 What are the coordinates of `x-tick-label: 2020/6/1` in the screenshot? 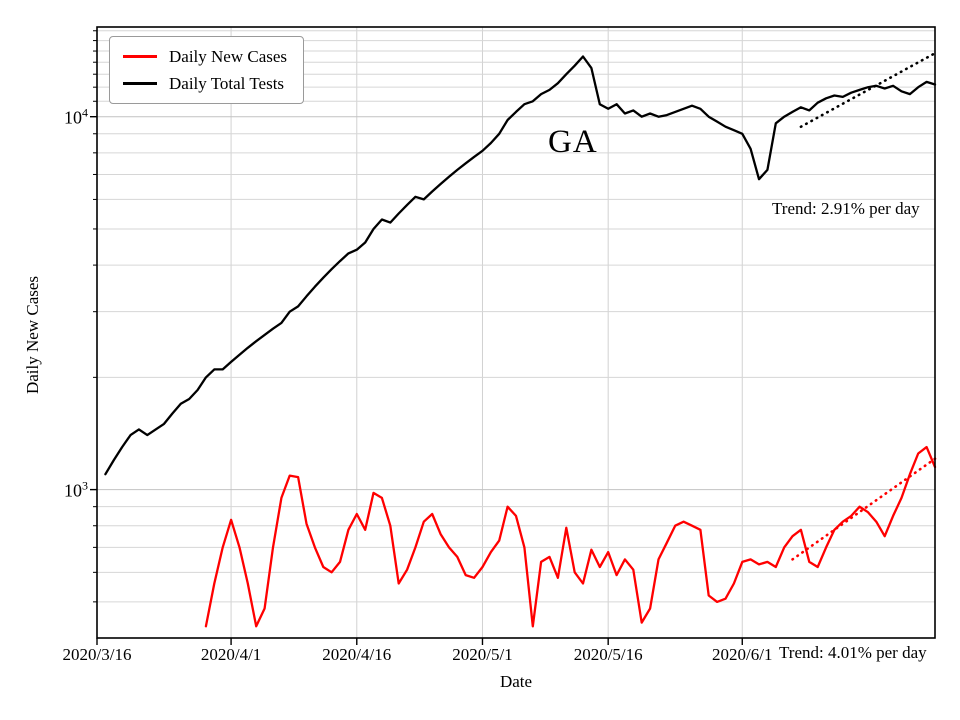 It's located at (742, 654).